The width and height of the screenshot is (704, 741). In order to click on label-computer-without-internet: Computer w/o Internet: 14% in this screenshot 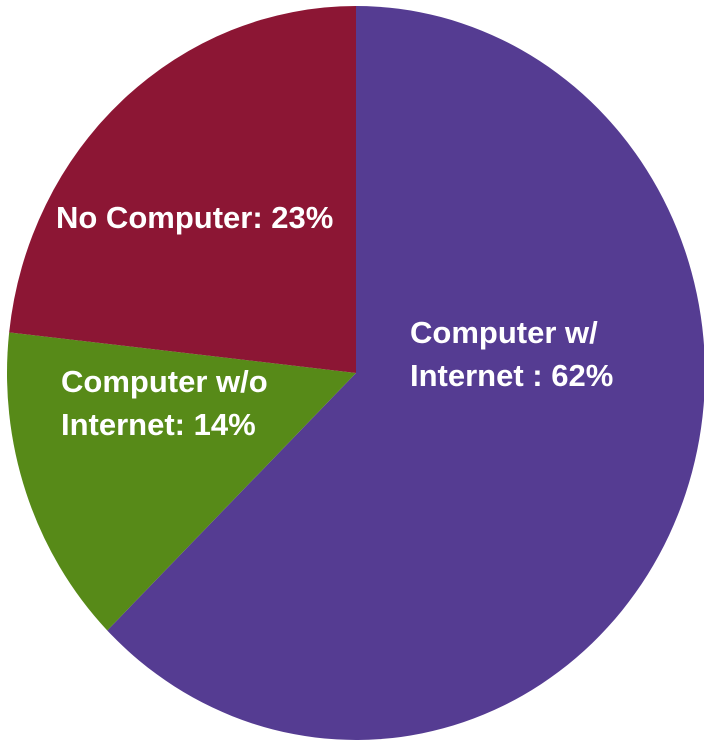, I will do `click(168, 403)`.